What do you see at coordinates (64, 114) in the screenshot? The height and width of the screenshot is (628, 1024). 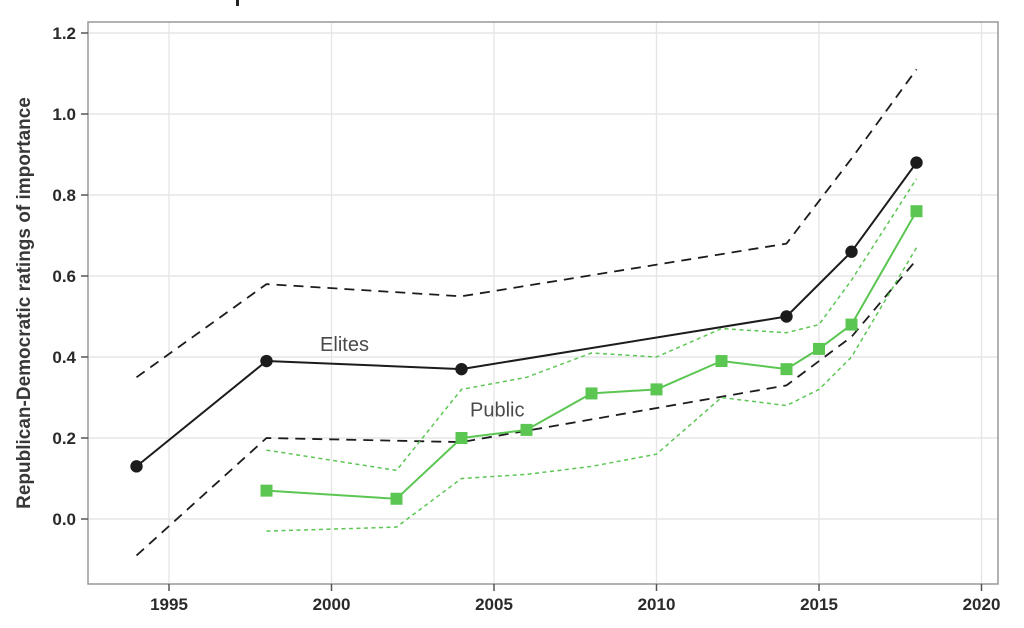 I see `y-axis-tick-label: 1.0` at bounding box center [64, 114].